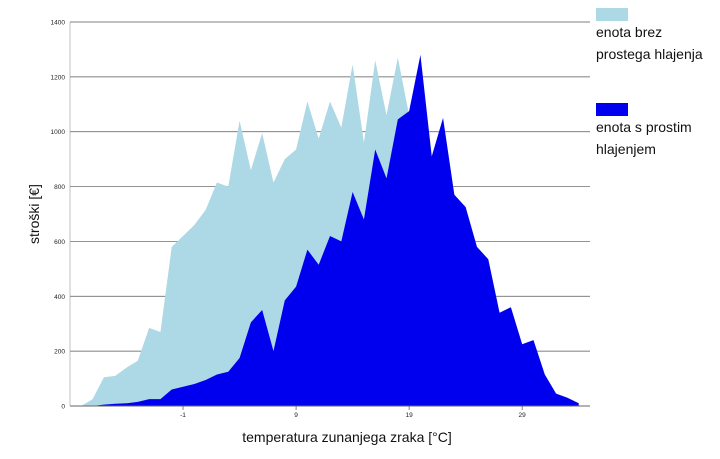  Describe the element at coordinates (296, 415) in the screenshot. I see `x-tick-label: 9` at that location.